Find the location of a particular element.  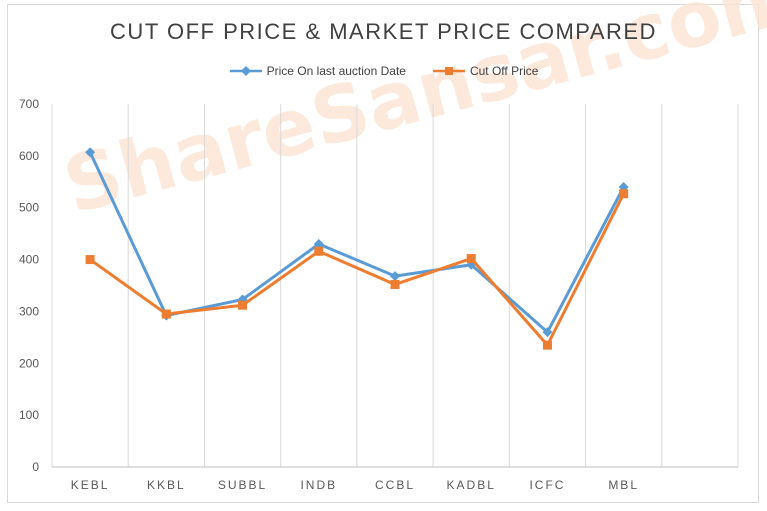

legend: Price On last auction Date Cut Off Price is located at coordinates (383, 71).